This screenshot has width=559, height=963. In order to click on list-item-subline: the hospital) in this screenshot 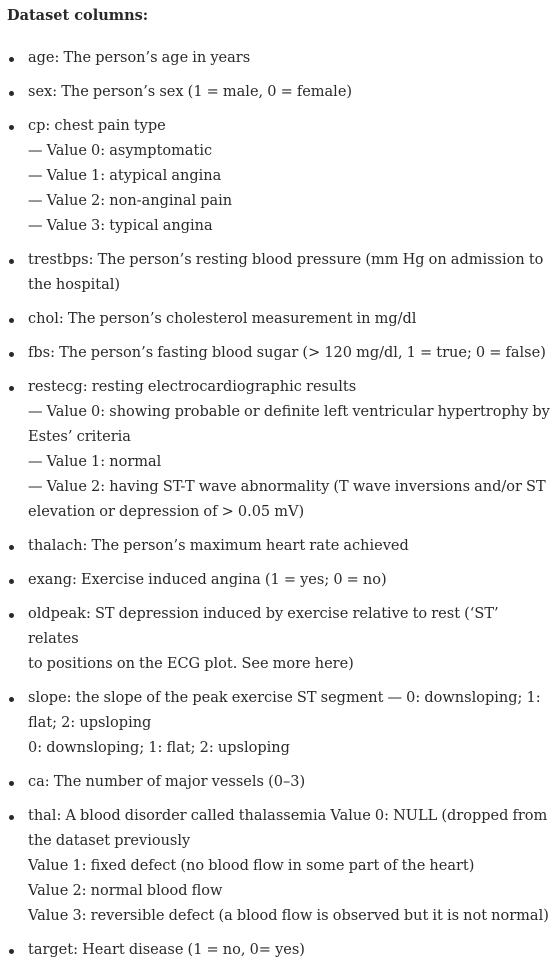, I will do `click(74, 285)`.